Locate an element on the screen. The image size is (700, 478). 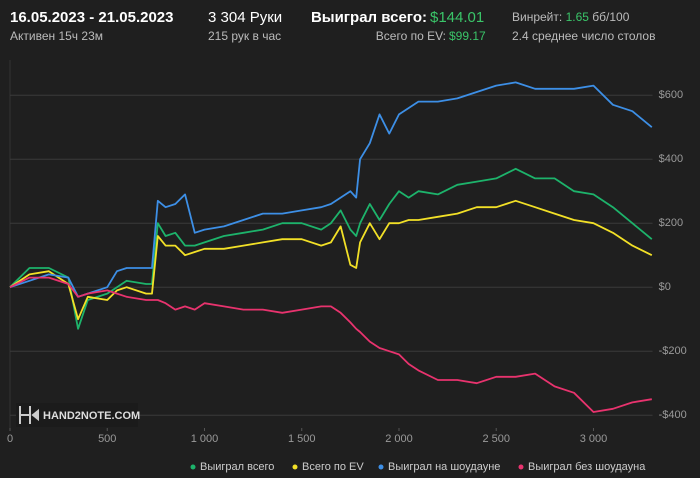
hands-per-hour: 215 рук в час is located at coordinates (244, 36).